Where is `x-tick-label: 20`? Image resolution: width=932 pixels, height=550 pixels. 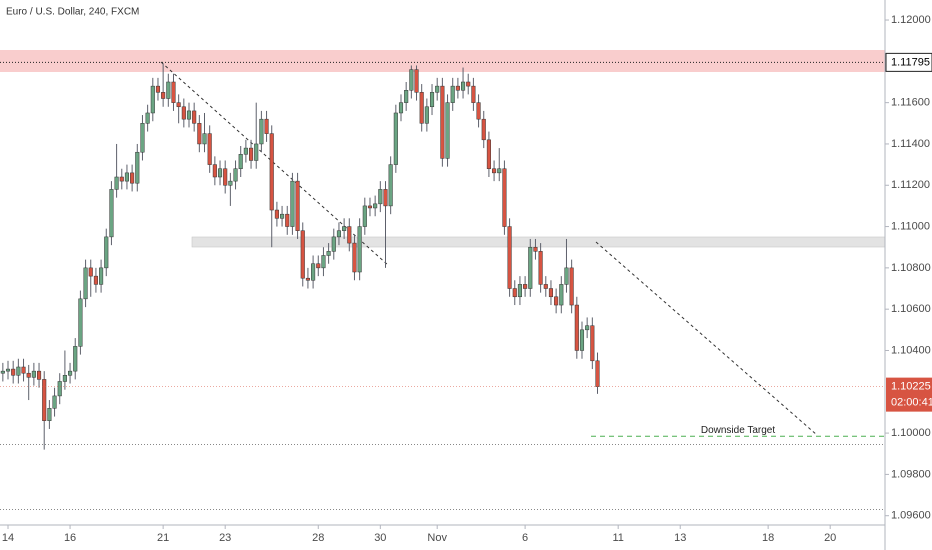
x-tick-label: 20 is located at coordinates (830, 538).